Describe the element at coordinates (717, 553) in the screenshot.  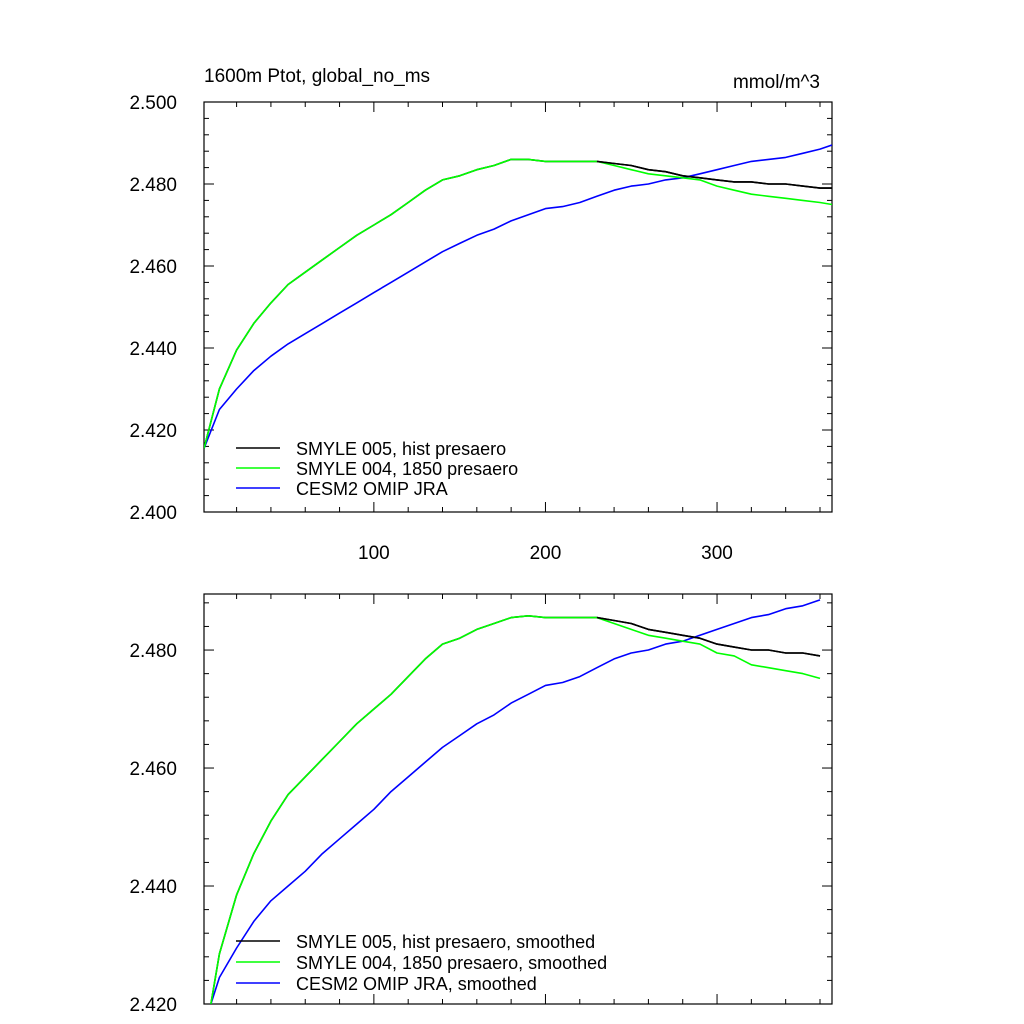
I see `x-tick-label: 300` at that location.